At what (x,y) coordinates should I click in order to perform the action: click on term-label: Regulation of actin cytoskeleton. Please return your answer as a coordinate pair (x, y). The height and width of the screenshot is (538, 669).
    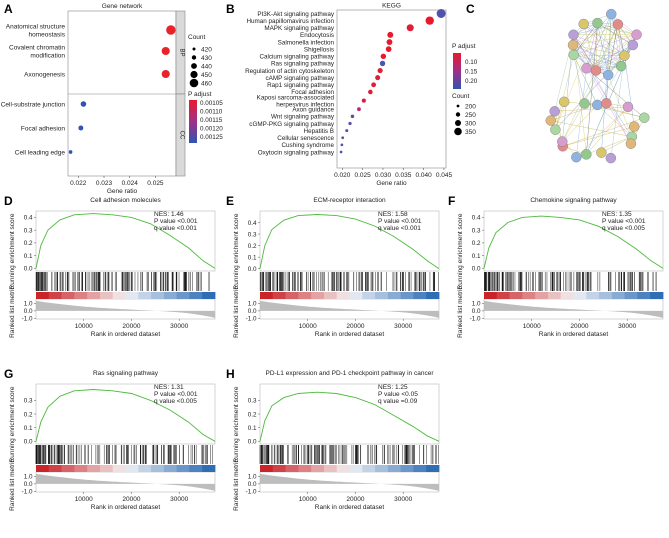
    Looking at the image, I should click on (289, 71).